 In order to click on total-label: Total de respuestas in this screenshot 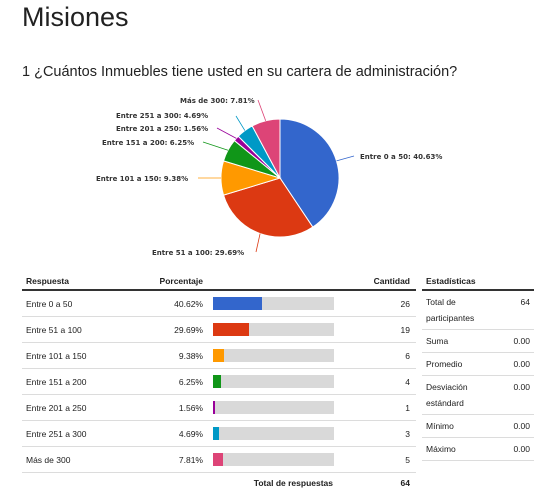, I will do `click(293, 483)`.